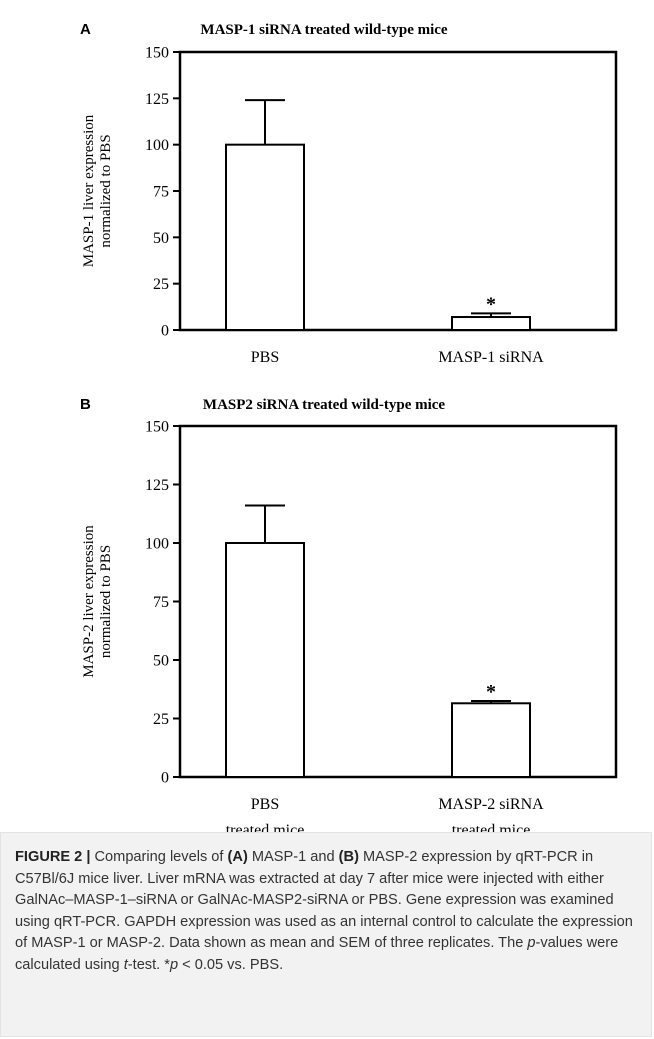 The height and width of the screenshot is (1039, 654). What do you see at coordinates (53, 857) in the screenshot?
I see `caption-label: FIGURE 2 |` at bounding box center [53, 857].